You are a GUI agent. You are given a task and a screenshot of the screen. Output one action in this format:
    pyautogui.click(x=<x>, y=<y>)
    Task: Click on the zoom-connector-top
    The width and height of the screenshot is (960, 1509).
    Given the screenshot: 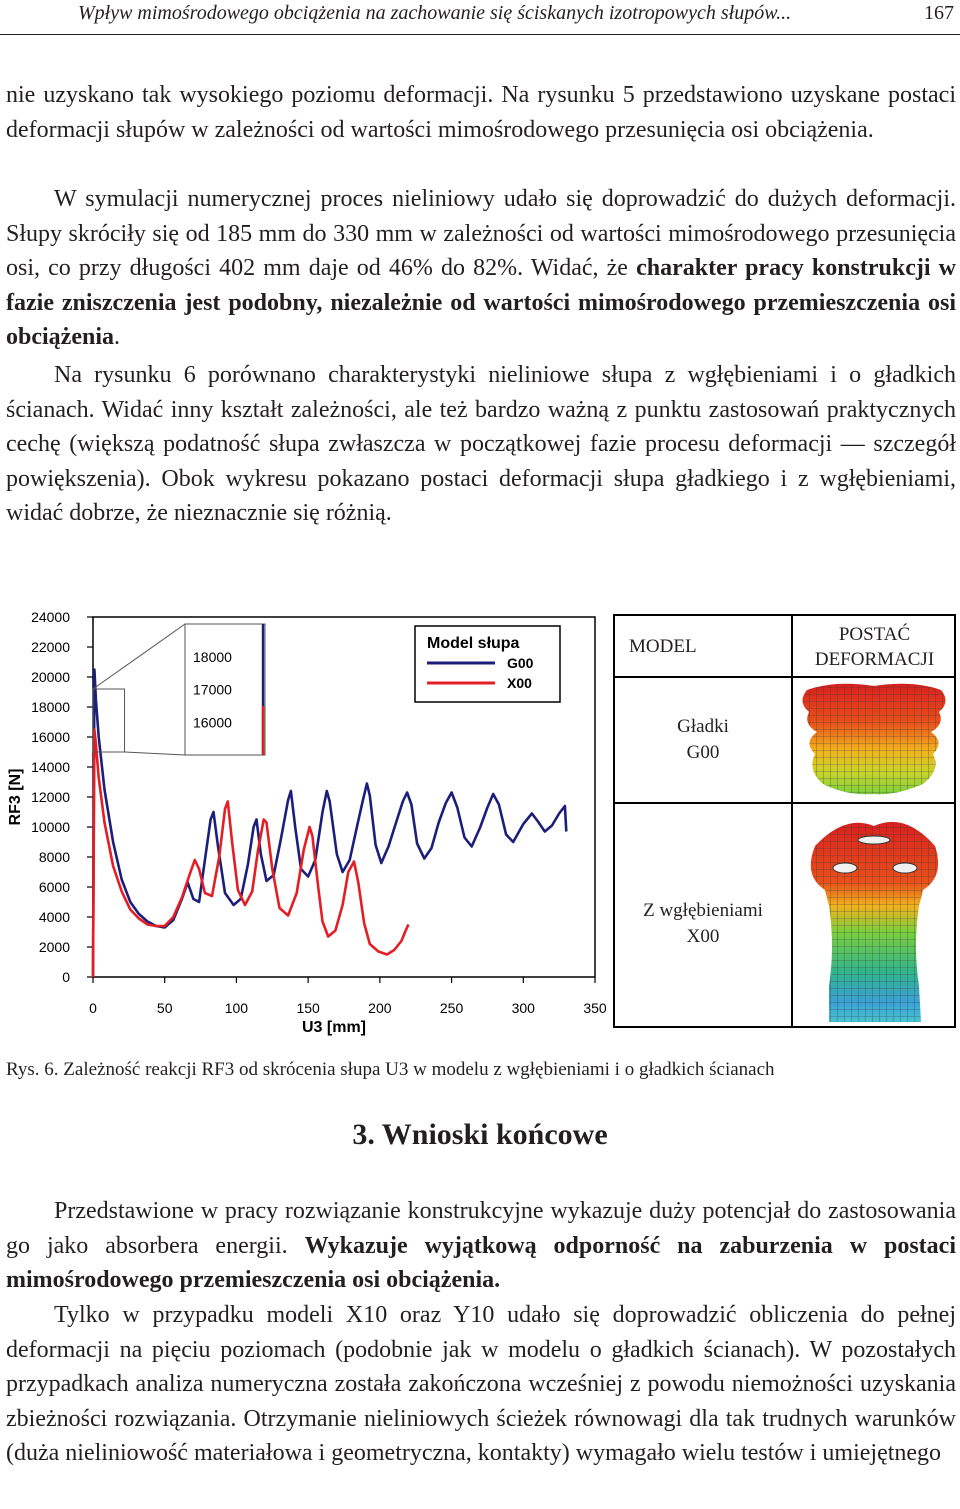 What is the action you would take?
    pyautogui.click(x=139, y=656)
    